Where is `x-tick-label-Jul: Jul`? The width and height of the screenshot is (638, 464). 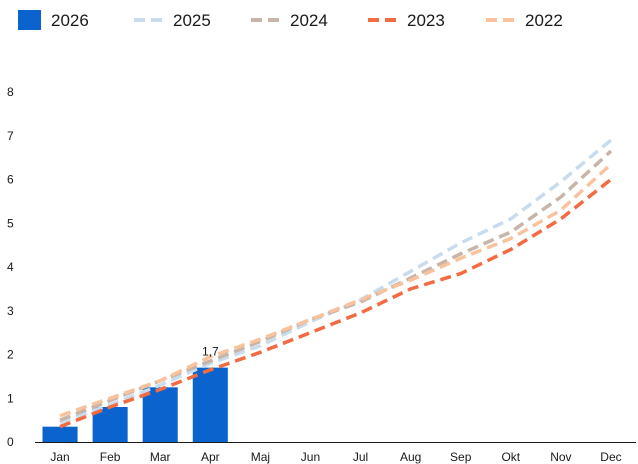 x-tick-label-Jul: Jul is located at coordinates (360, 457).